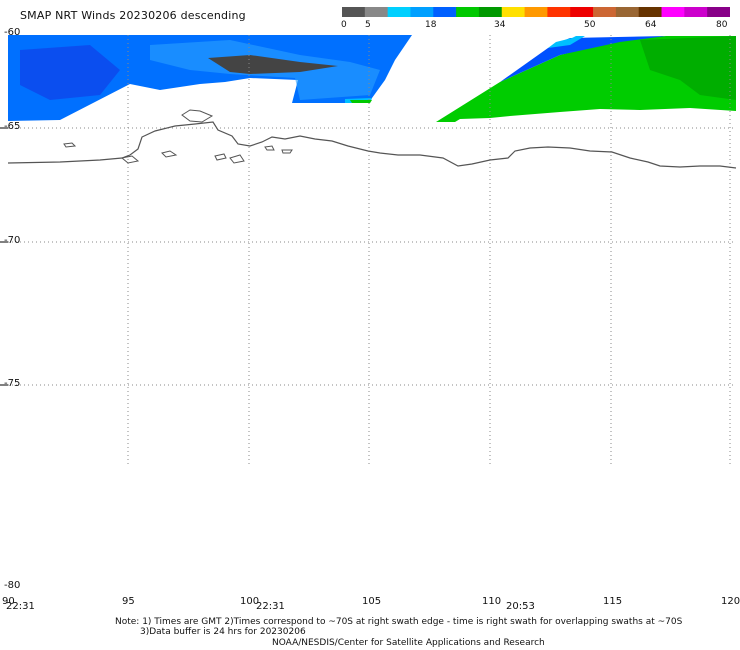 The height and width of the screenshot is (650, 740). Describe the element at coordinates (688, 68) in the screenshot. I see `wind-swath-right-dark` at that location.